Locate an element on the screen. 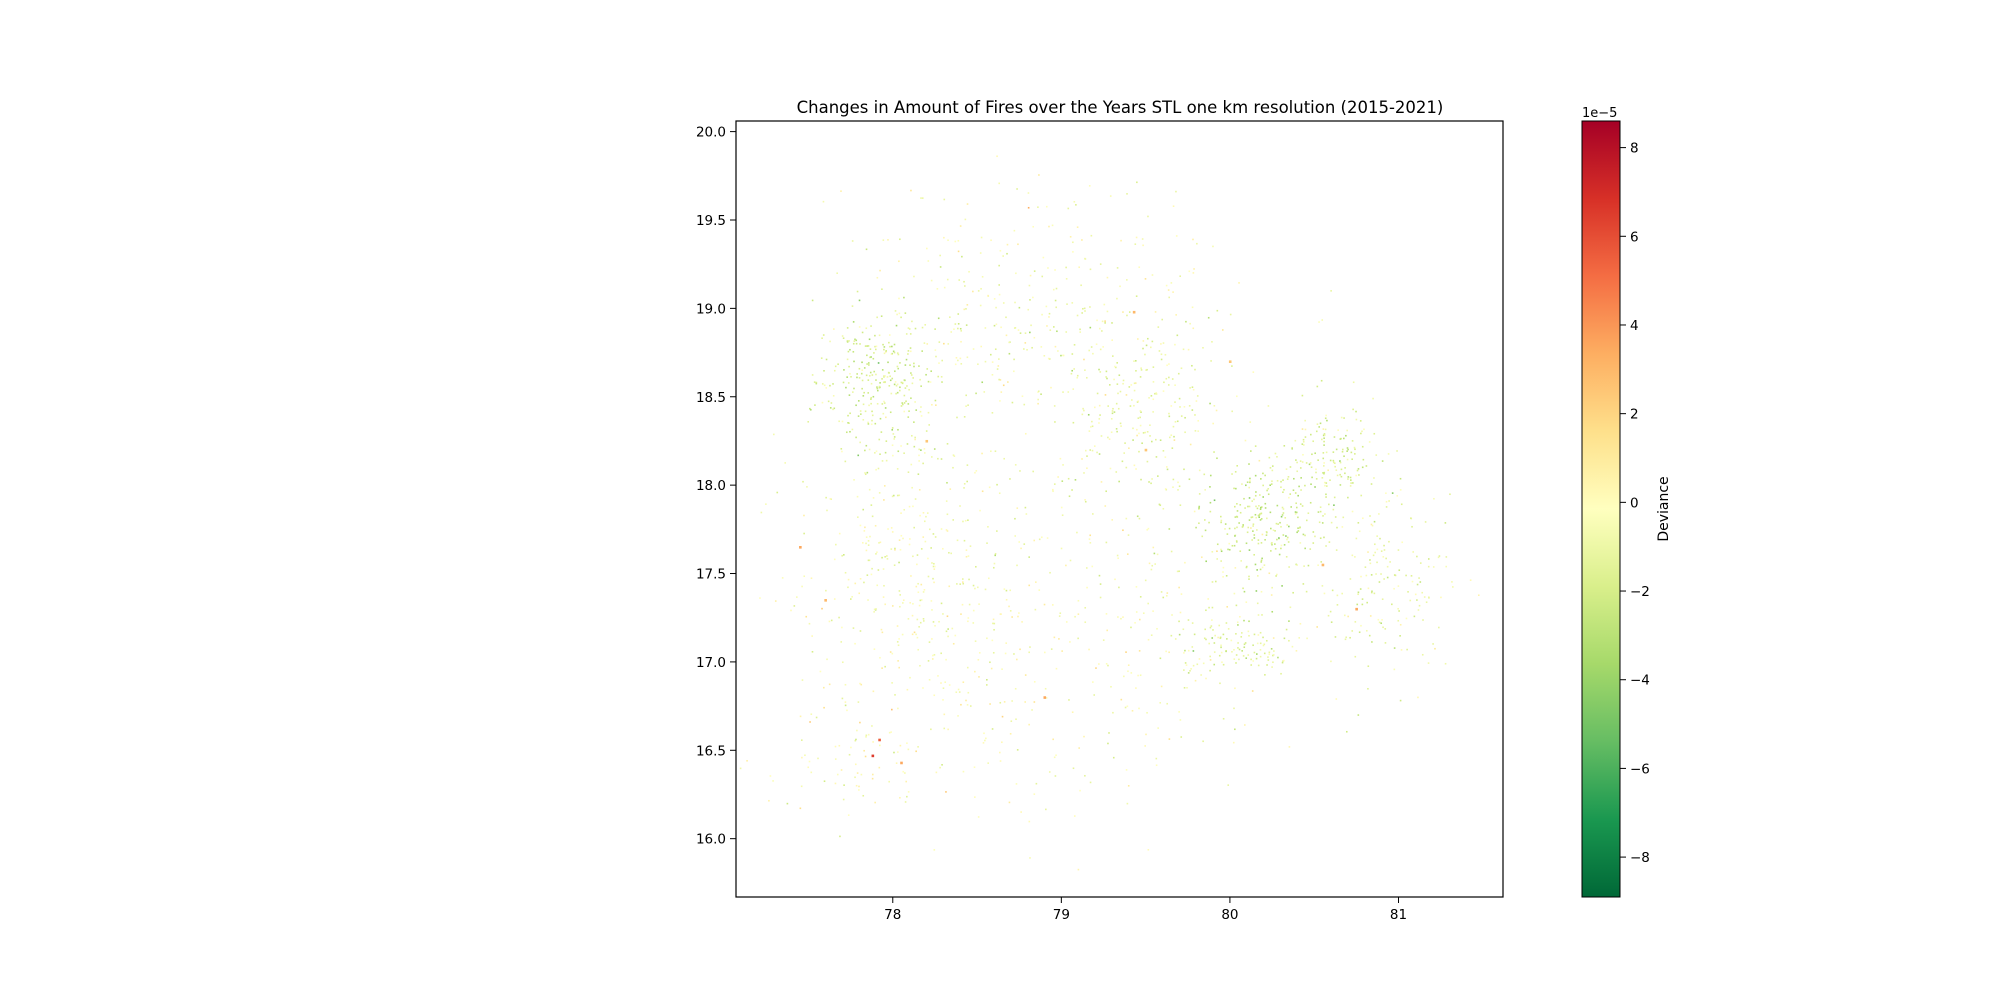 The height and width of the screenshot is (1000, 2000). colorbar-tick-label: 8 is located at coordinates (1634, 149).